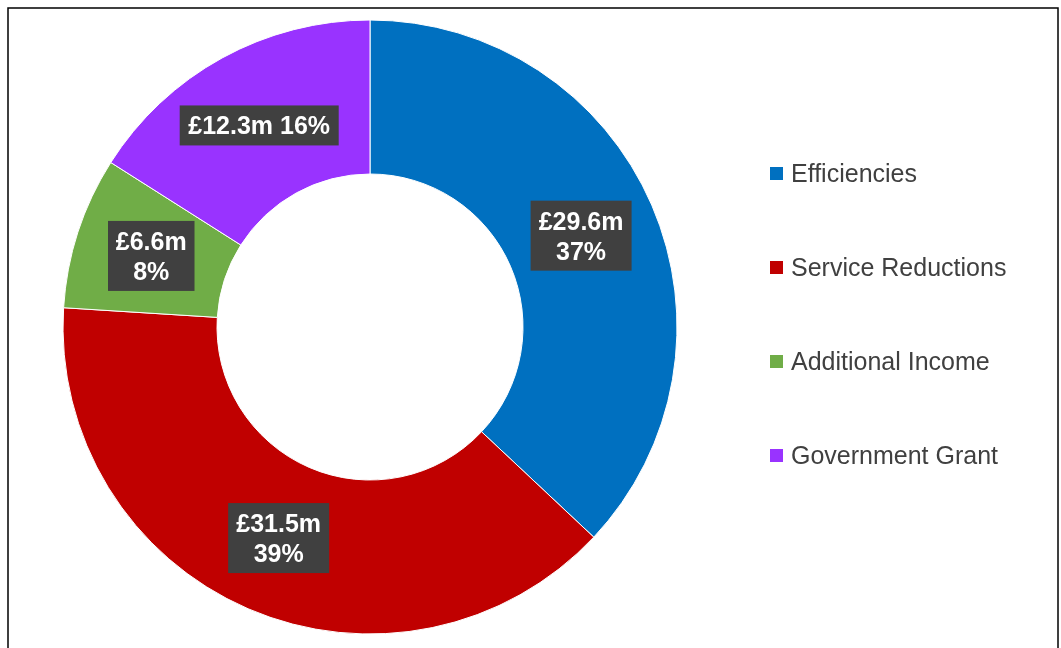  Describe the element at coordinates (890, 361) in the screenshot. I see `legend-label: Additional Income` at that location.